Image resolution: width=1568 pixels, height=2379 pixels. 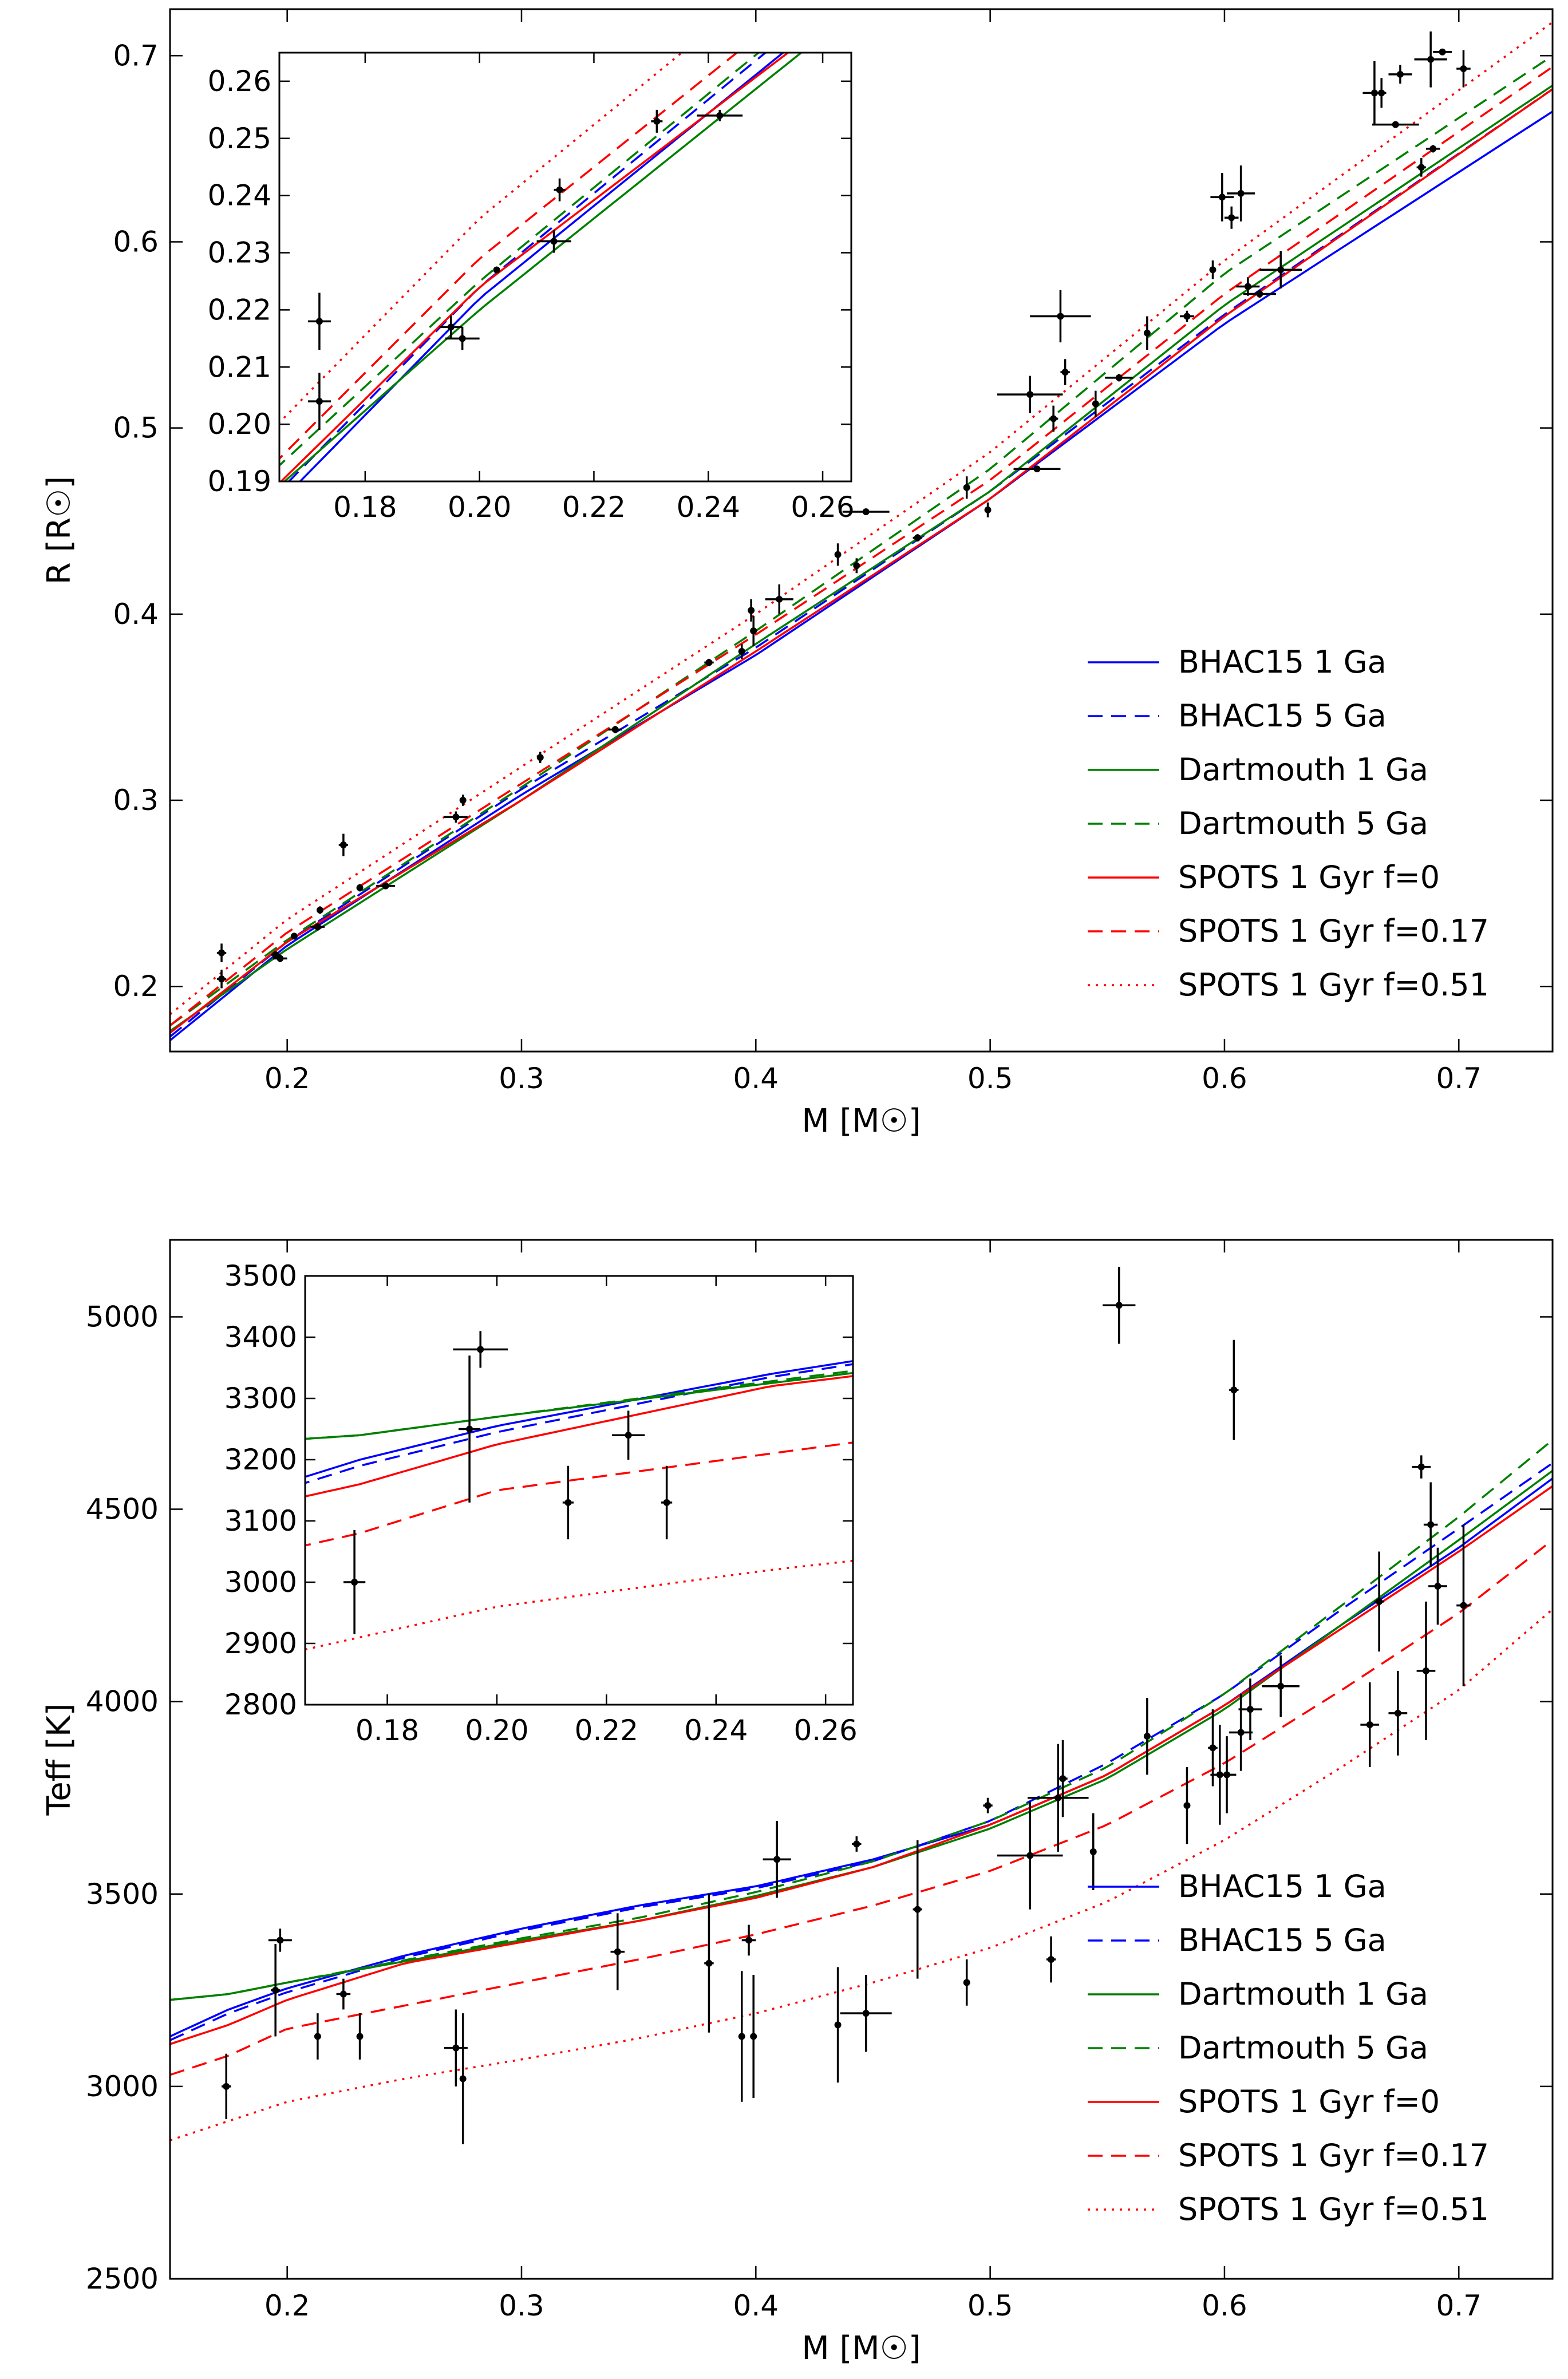 What do you see at coordinates (521, 1079) in the screenshot?
I see `x-tick-label-1: 0.3` at bounding box center [521, 1079].